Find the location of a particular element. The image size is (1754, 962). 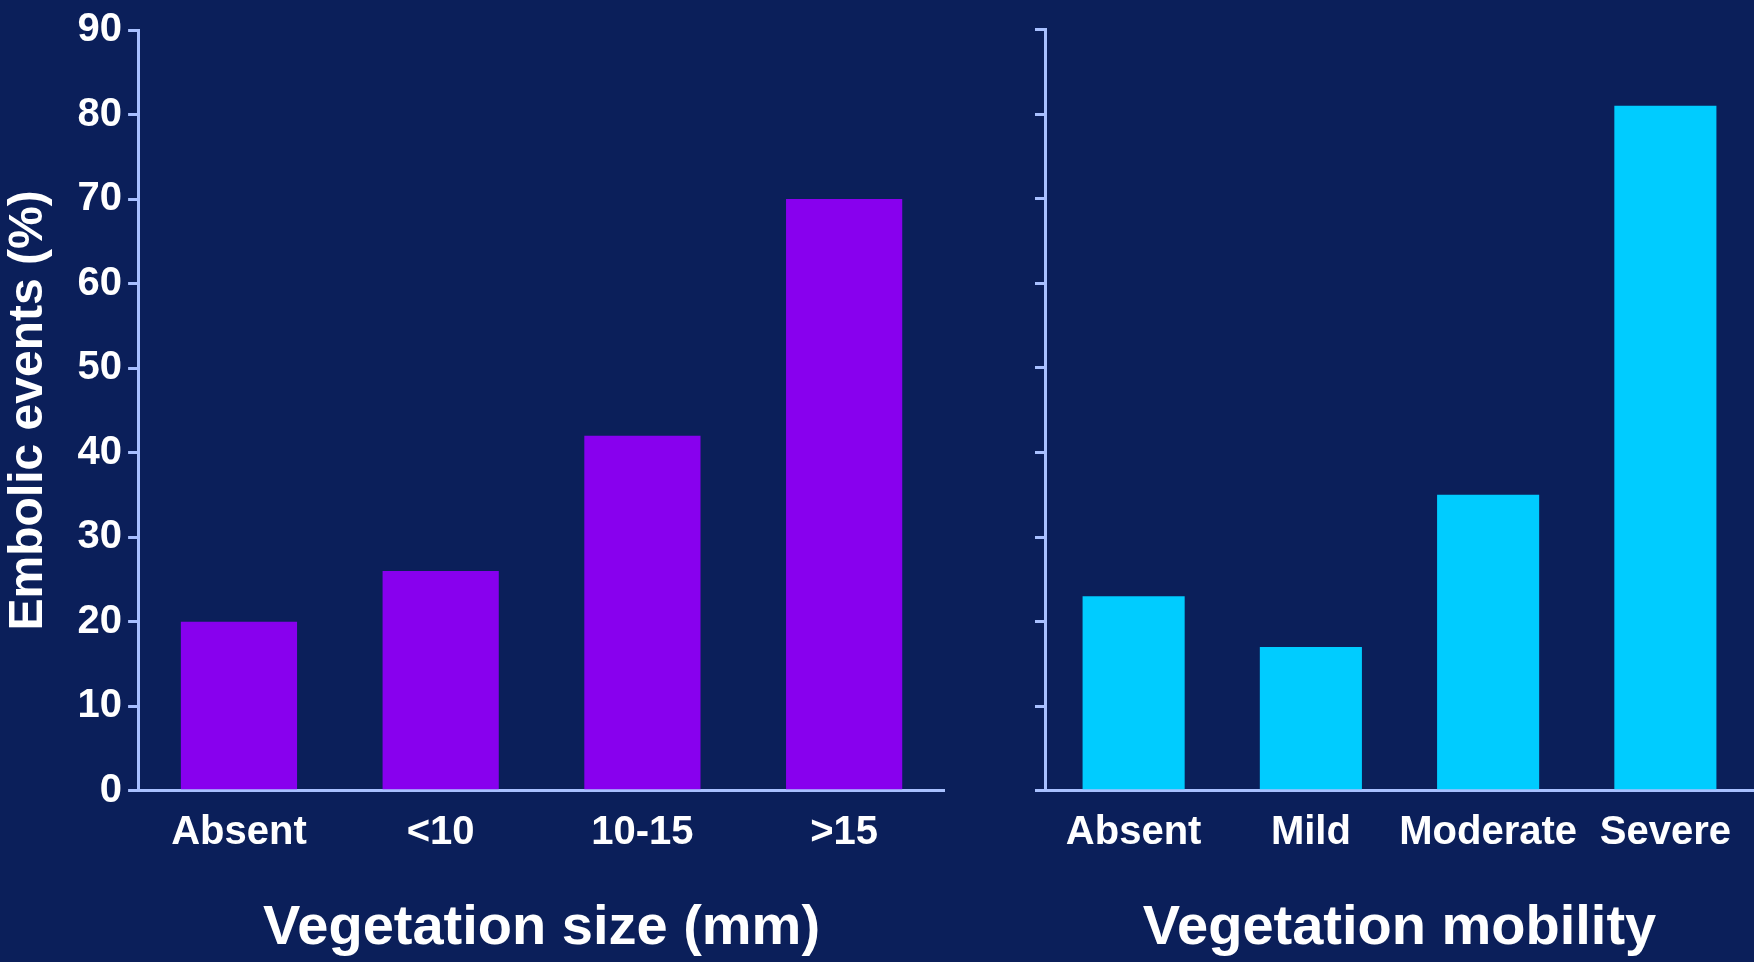

y-tick-label: 0 is located at coordinates (111, 787).